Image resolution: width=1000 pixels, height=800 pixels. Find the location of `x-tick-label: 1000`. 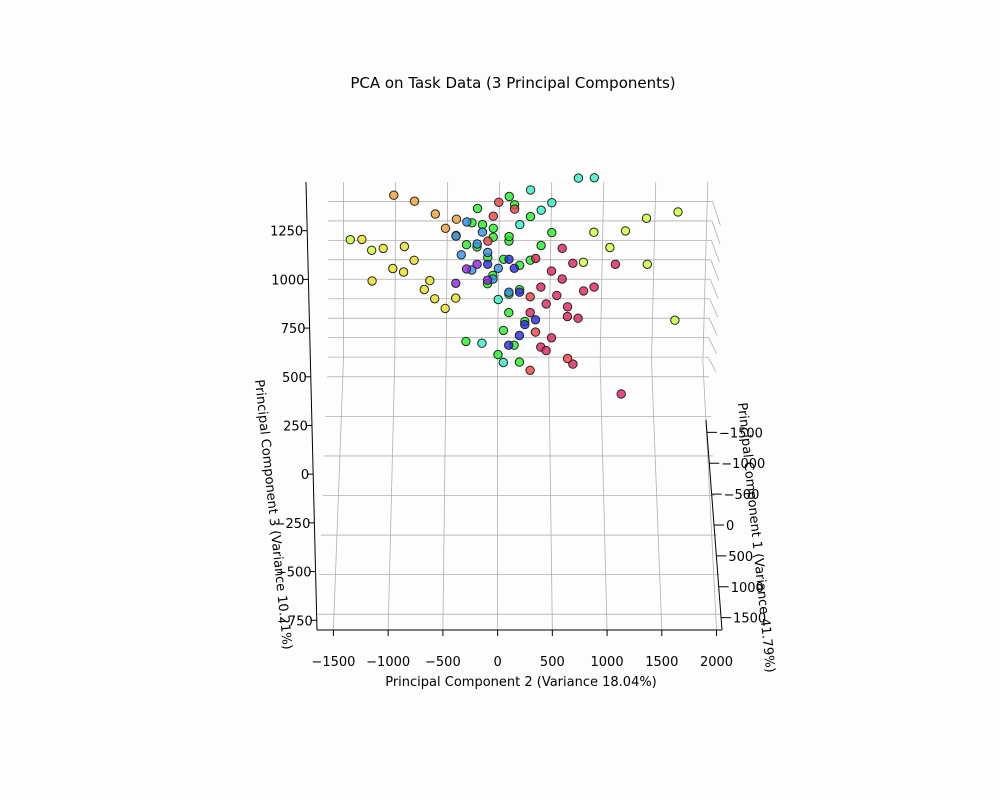

x-tick-label: 1000 is located at coordinates (747, 588).